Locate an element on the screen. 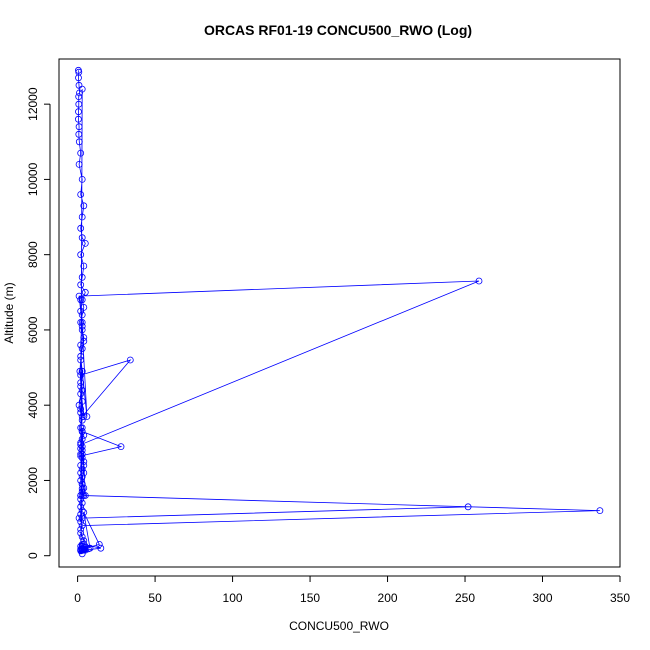 This screenshot has width=650, height=650. x-tick-label: 50 is located at coordinates (155, 598).